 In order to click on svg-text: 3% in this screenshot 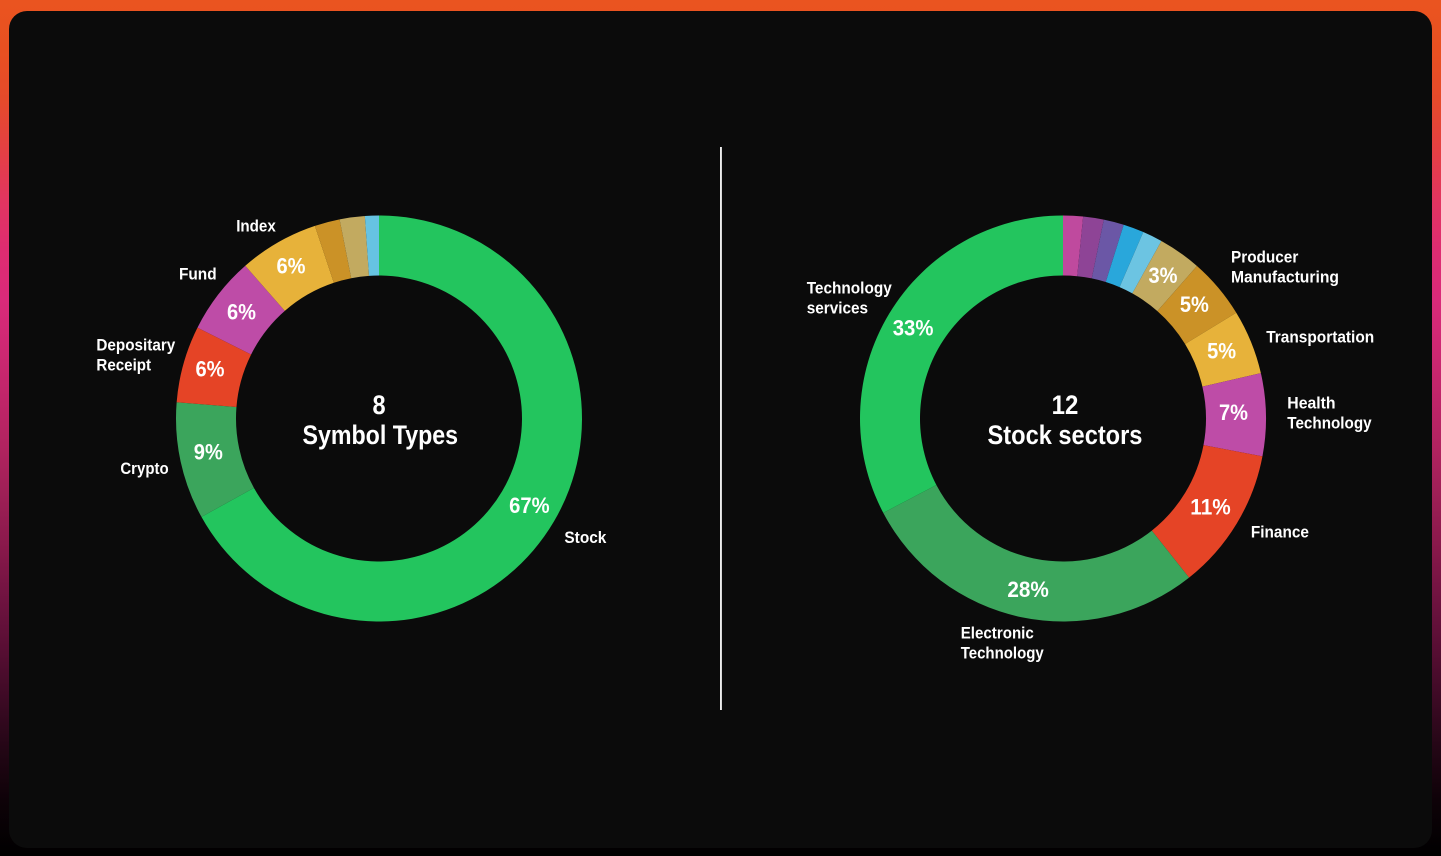, I will do `click(1163, 275)`.